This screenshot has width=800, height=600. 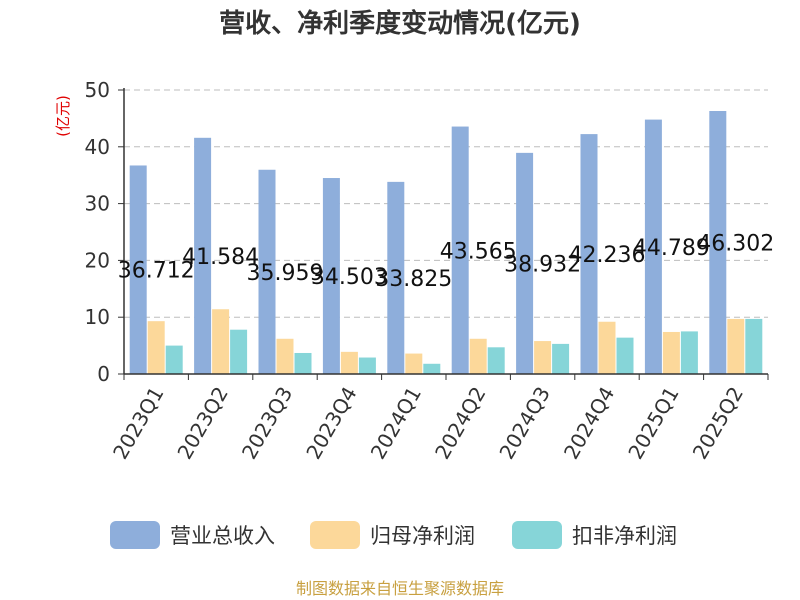 I want to click on data-label: 46.302, so click(x=735, y=244).